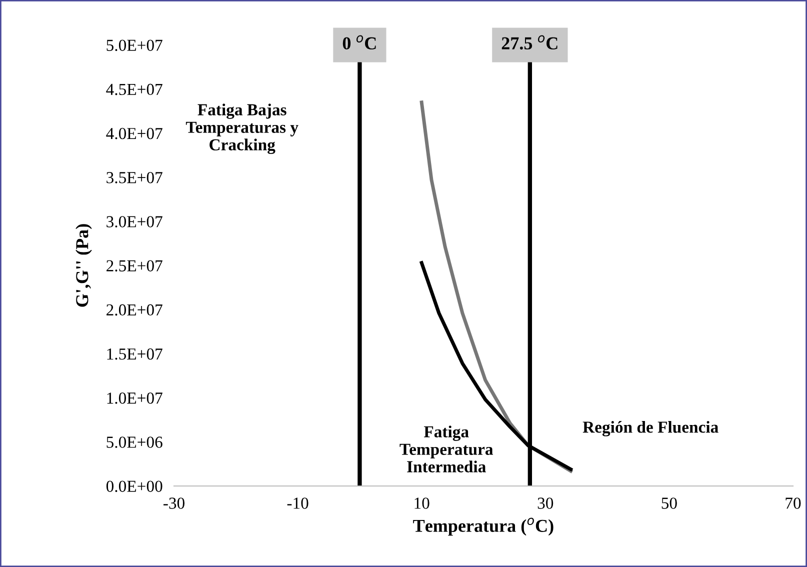  Describe the element at coordinates (134, 178) in the screenshot. I see `y-tick-label: 3.5E+07` at that location.